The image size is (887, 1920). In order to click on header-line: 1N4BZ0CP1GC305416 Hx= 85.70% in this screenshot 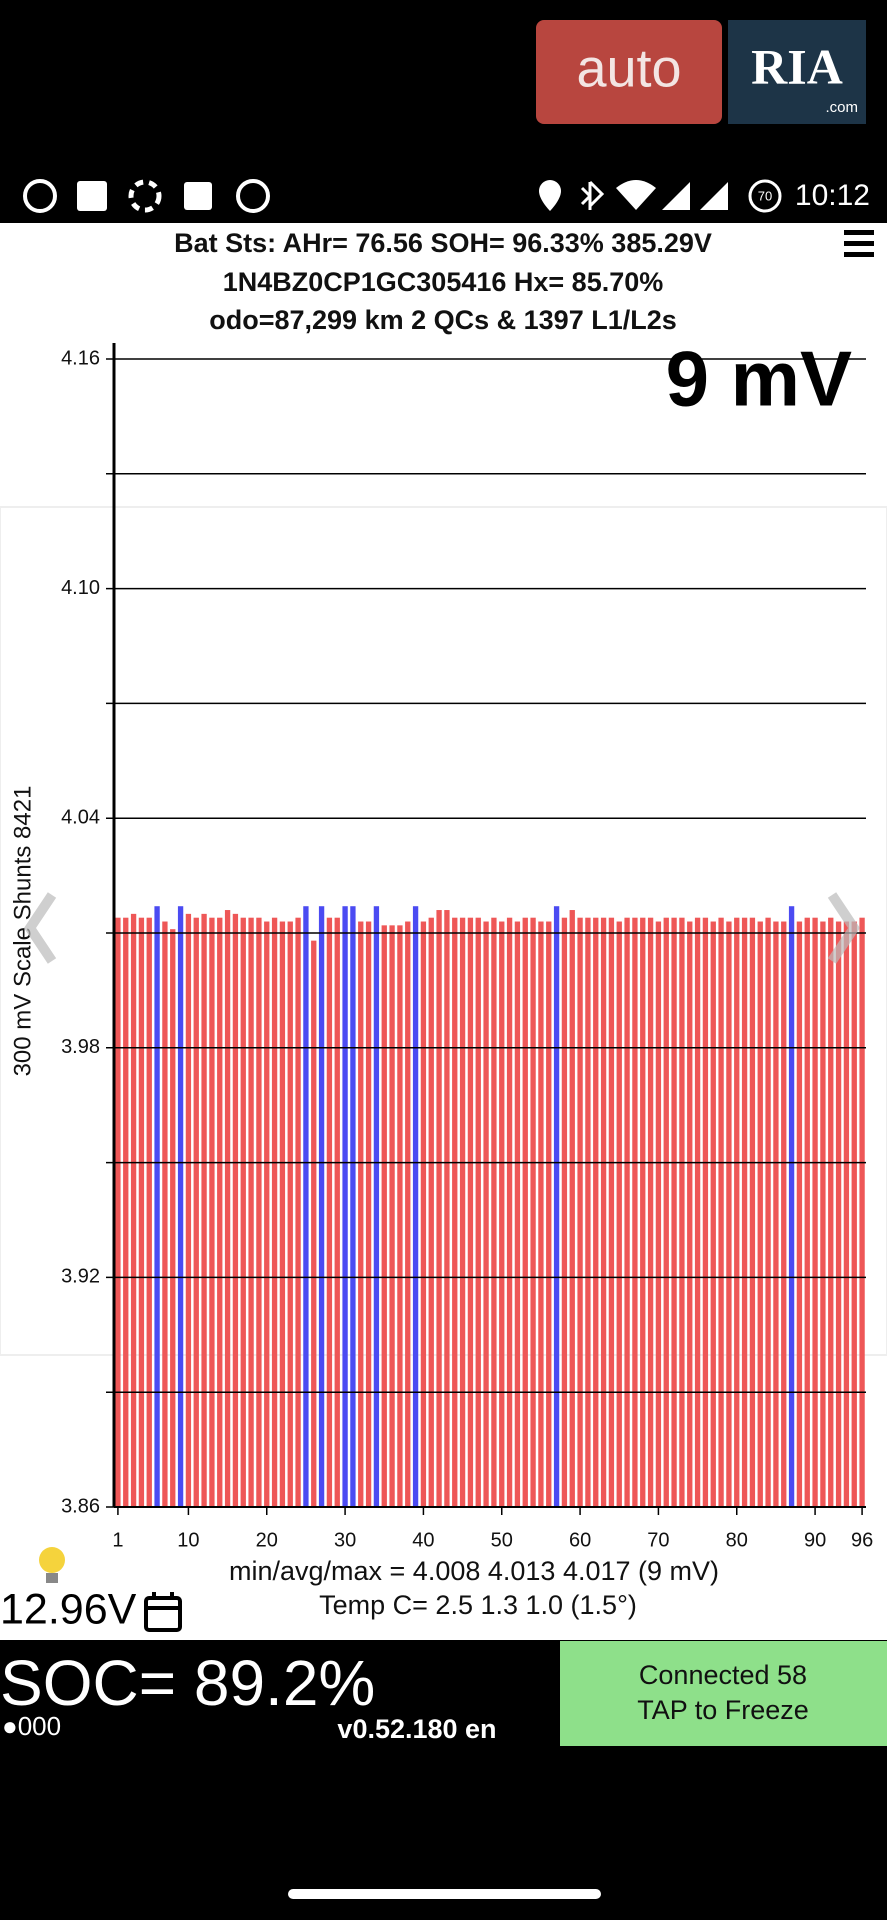, I will do `click(443, 282)`.